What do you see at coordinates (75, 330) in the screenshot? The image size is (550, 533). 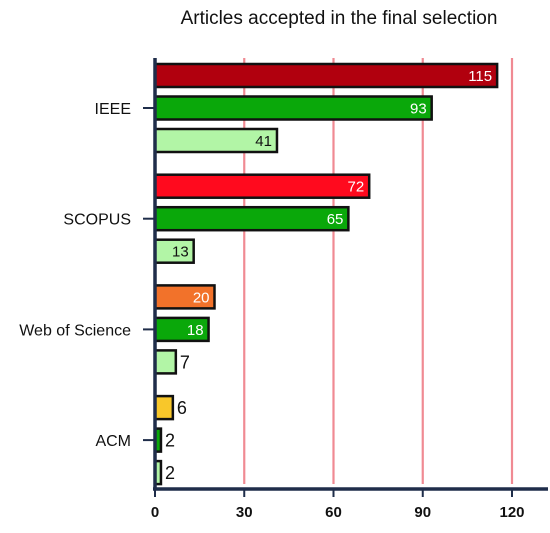 I see `category-label-2: Web of Science` at bounding box center [75, 330].